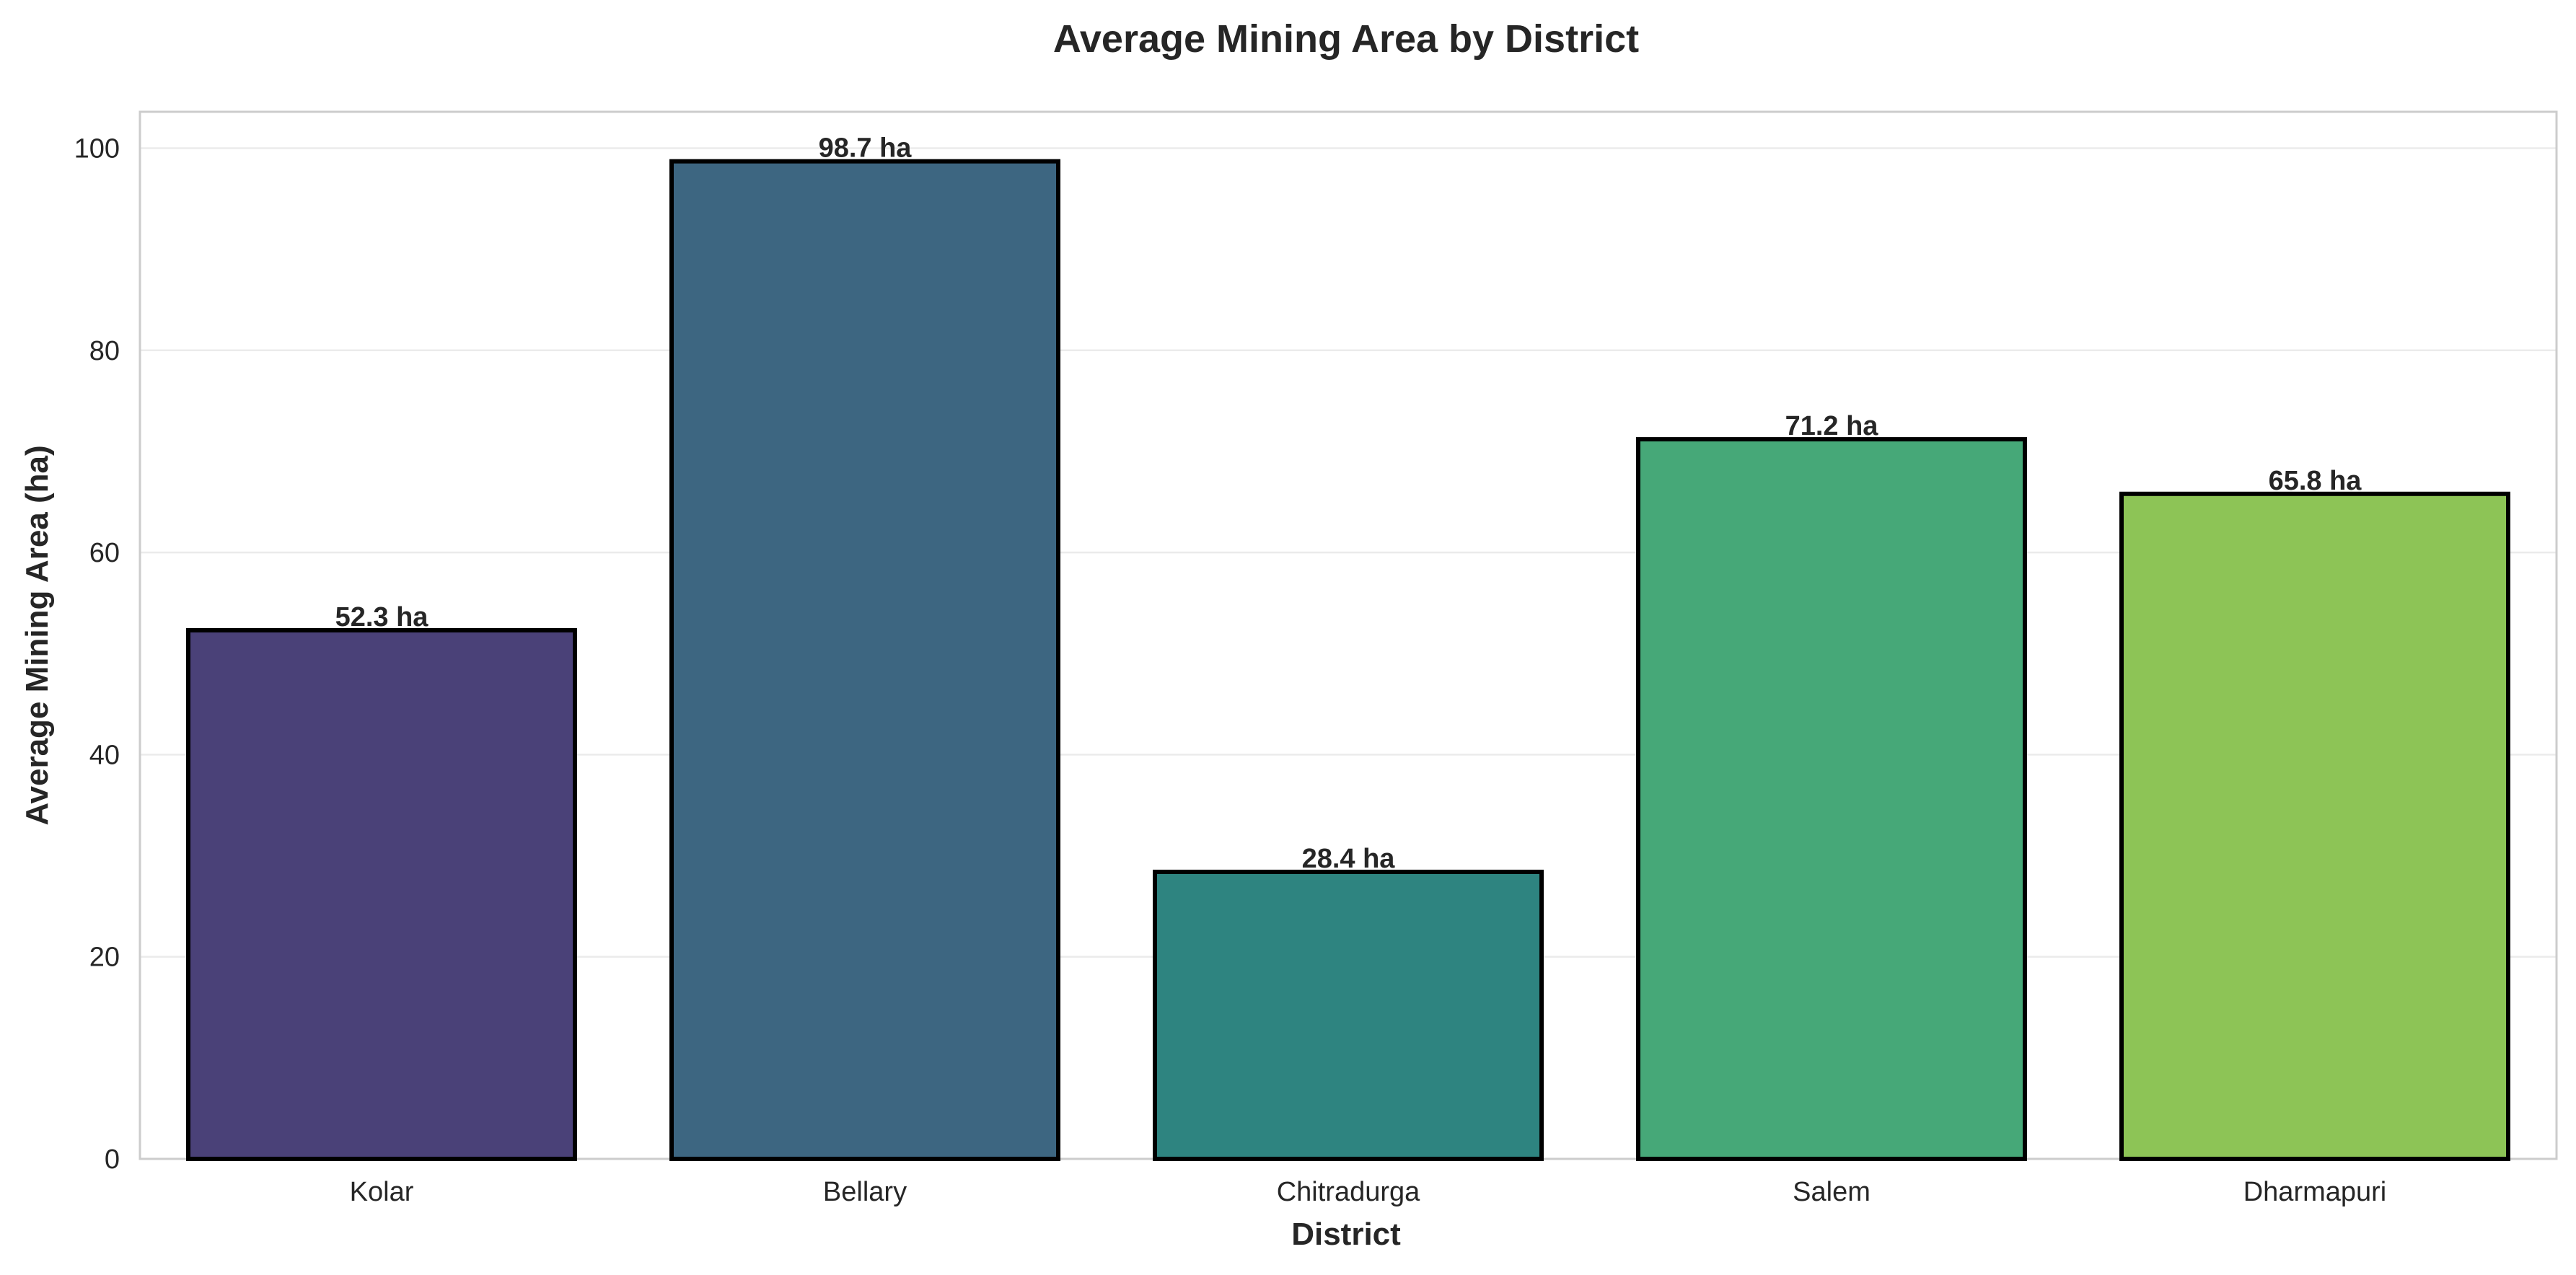 Image resolution: width=2576 pixels, height=1275 pixels. What do you see at coordinates (104, 351) in the screenshot?
I see `y-tick-label: 80` at bounding box center [104, 351].